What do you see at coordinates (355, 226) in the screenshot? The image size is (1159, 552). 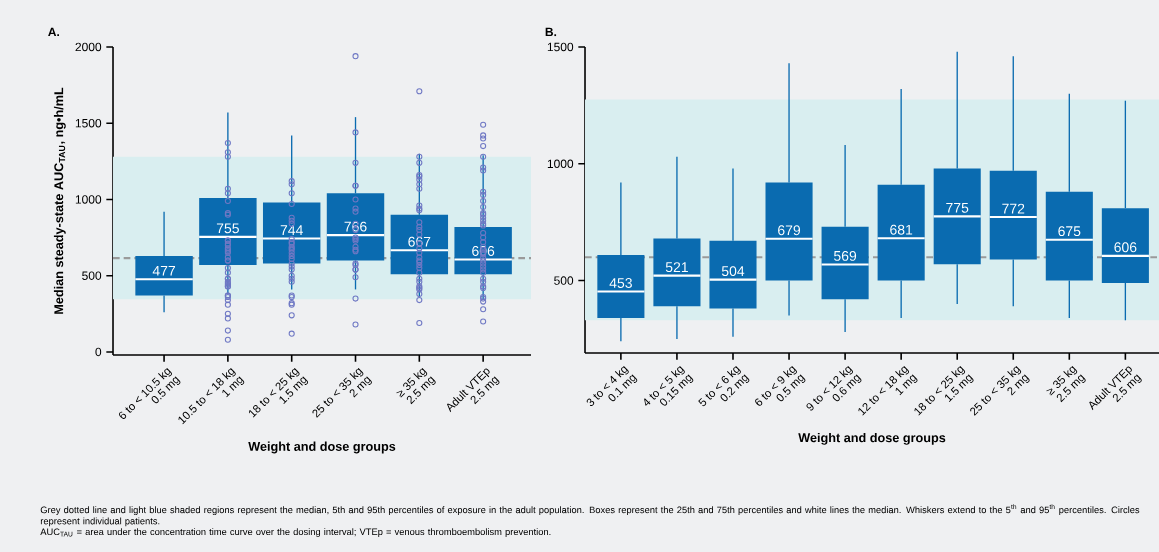 I see `text: 766` at bounding box center [355, 226].